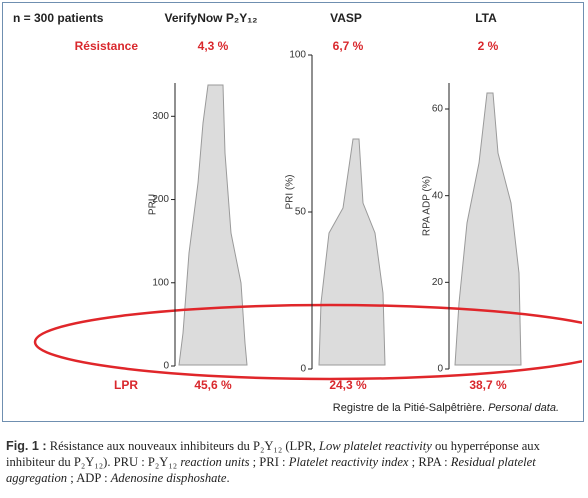  What do you see at coordinates (410, 408) in the screenshot?
I see `source-text: Registre de la Pitié-Salpêtrière.` at bounding box center [410, 408].